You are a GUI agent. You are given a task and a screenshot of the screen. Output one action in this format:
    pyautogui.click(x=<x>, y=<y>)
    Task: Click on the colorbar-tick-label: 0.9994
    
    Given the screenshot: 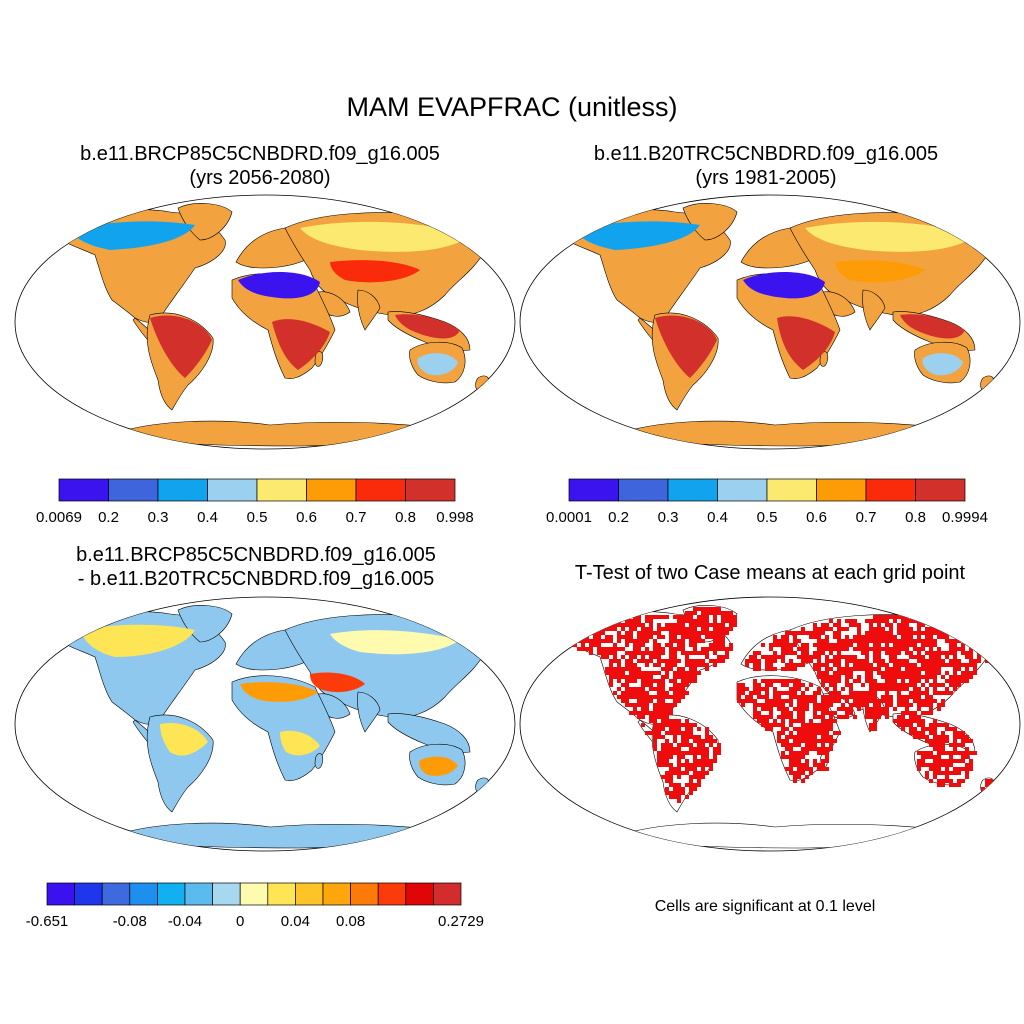 What is the action you would take?
    pyautogui.click(x=965, y=517)
    